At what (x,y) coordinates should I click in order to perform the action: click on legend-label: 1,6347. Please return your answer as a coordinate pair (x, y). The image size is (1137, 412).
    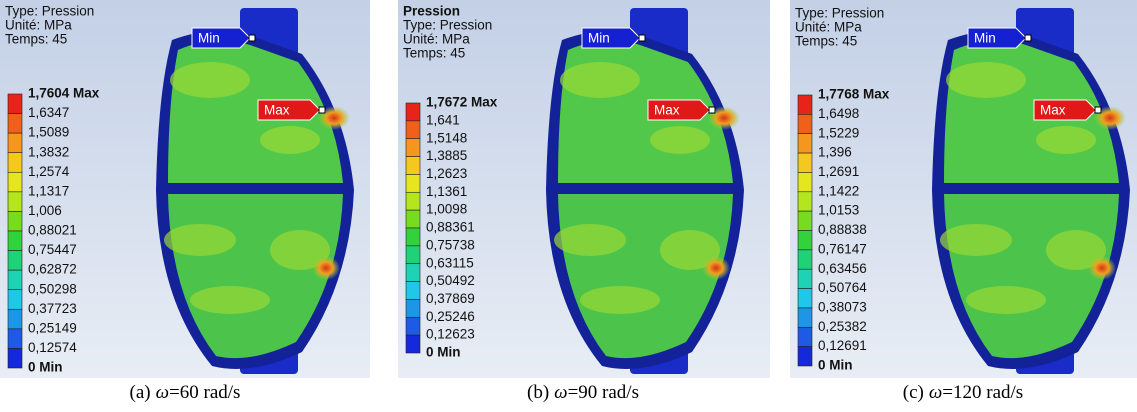
    Looking at the image, I should click on (48, 112).